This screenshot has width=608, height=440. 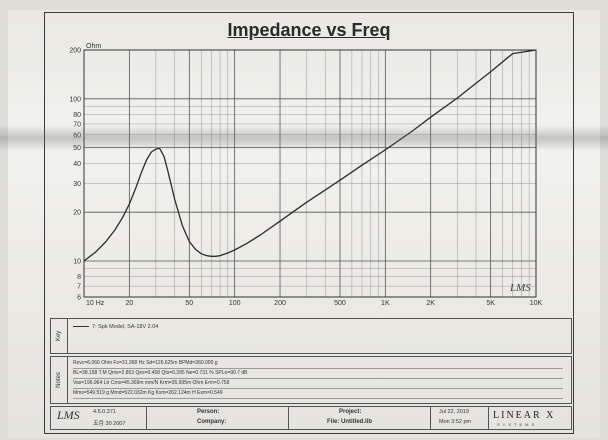 What do you see at coordinates (311, 336) in the screenshot?
I see `key-section: Key 7: Spk Model, SA-18V 2.04` at bounding box center [311, 336].